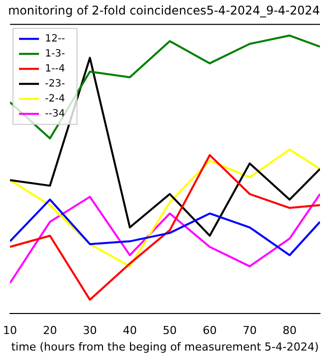 This screenshot has width=322, height=354. Describe the element at coordinates (55, 98) in the screenshot. I see `legend-label: -2-4` at that location.